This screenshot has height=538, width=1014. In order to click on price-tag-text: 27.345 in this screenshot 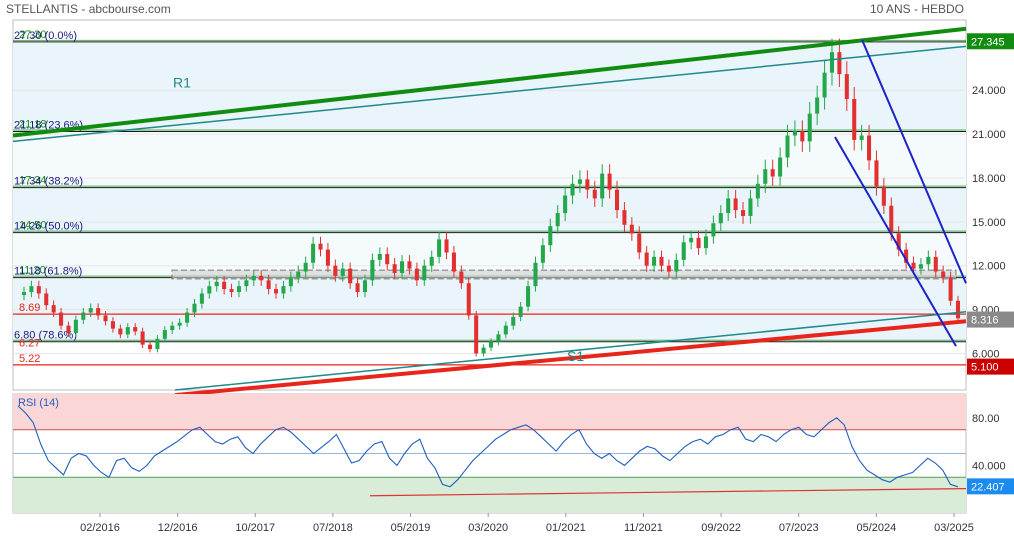, I will do `click(988, 42)`.